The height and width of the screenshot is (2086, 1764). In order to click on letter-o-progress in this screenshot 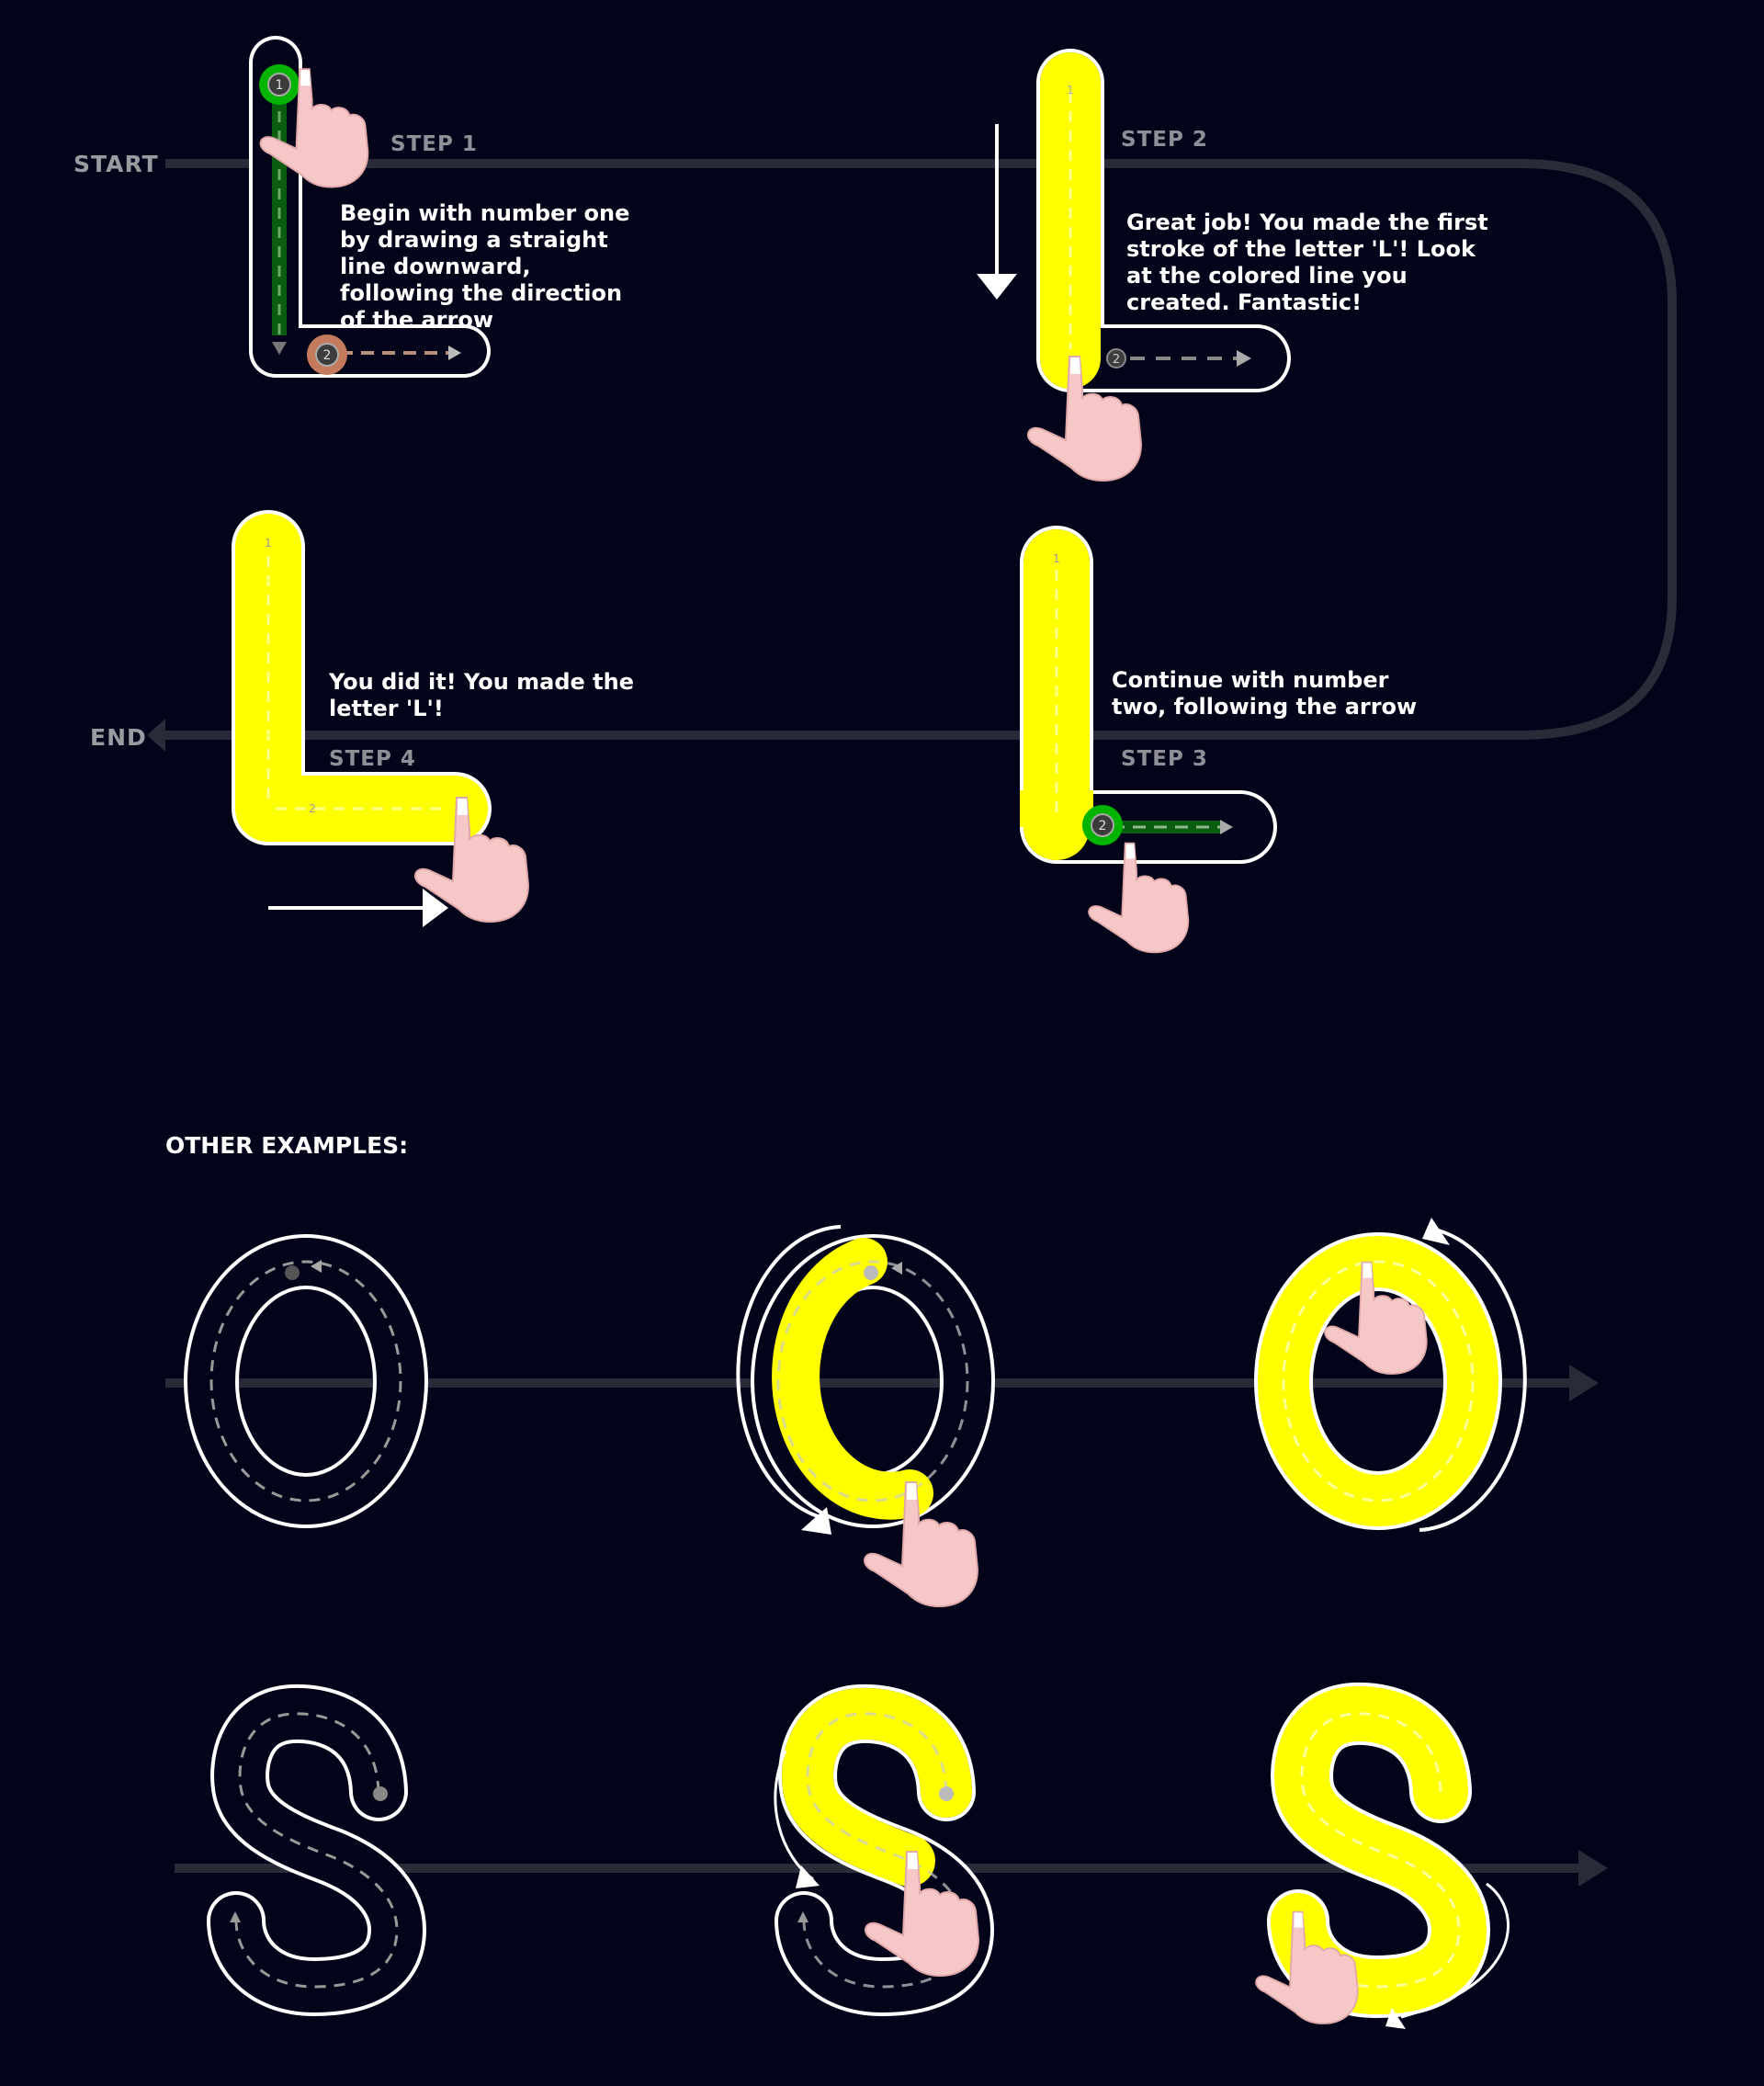, I will do `click(873, 1381)`.